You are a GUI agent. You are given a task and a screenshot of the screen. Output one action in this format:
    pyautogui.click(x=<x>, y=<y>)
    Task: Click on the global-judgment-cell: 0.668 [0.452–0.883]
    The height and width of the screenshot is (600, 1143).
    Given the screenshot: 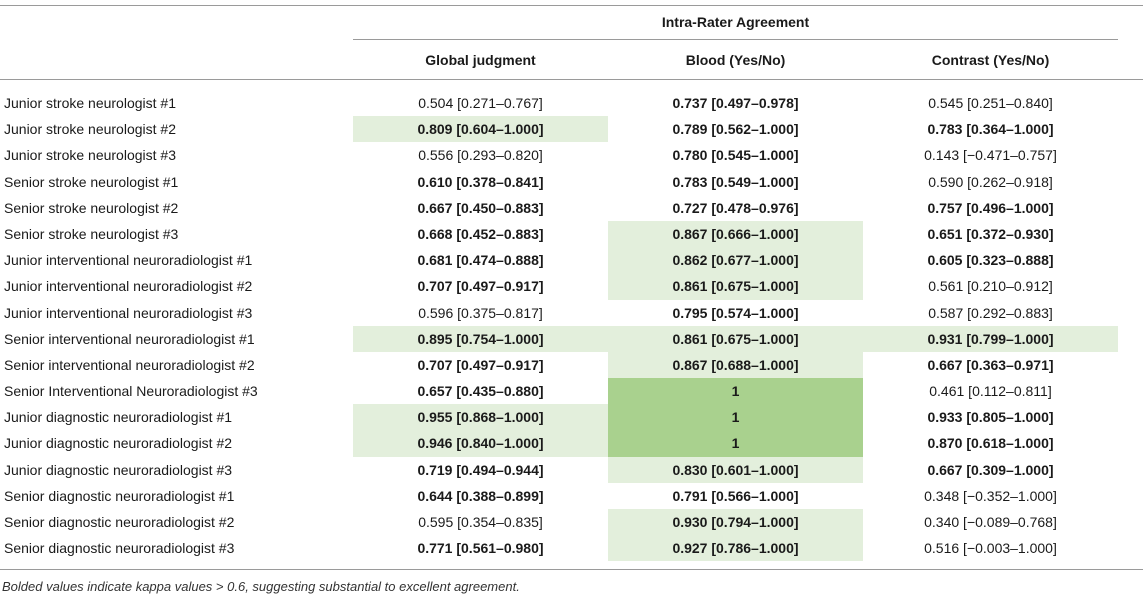 What is the action you would take?
    pyautogui.click(x=480, y=233)
    